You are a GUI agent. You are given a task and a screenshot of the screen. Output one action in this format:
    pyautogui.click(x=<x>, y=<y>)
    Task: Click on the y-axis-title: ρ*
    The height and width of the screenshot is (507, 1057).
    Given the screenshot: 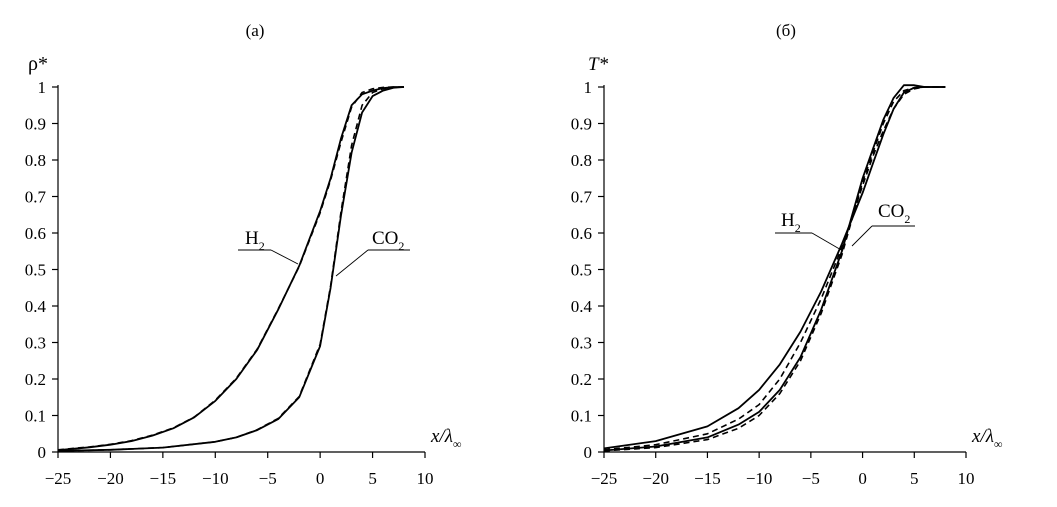 What is the action you would take?
    pyautogui.click(x=38, y=64)
    